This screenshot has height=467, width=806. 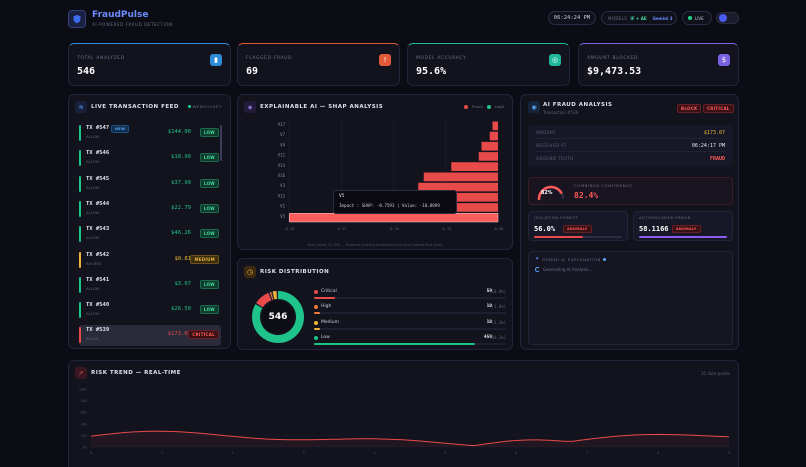 What do you see at coordinates (181, 157) in the screenshot?
I see `tx-amount: $18.99` at bounding box center [181, 157].